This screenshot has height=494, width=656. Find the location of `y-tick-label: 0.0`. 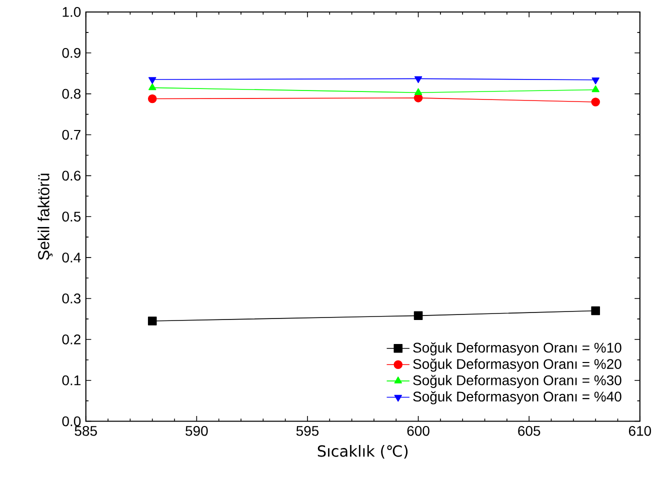

y-tick-label: 0.0 is located at coordinates (71, 421).